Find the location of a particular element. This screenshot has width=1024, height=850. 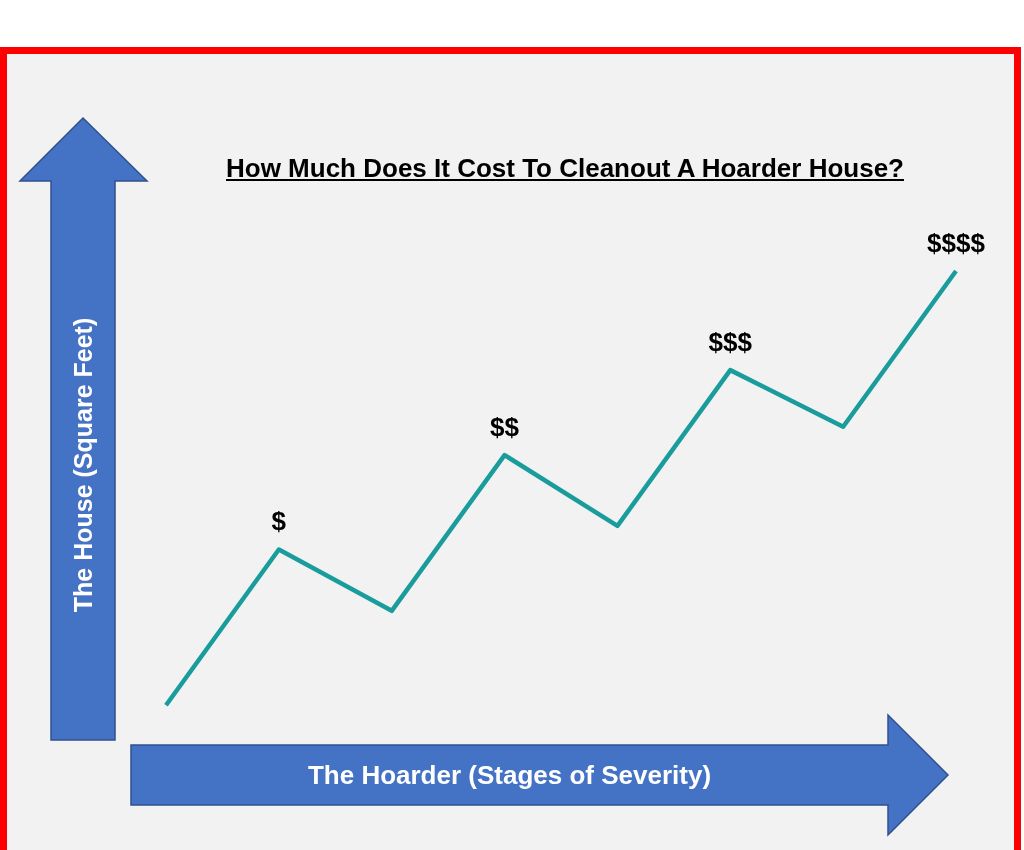

annotation: $$ is located at coordinates (505, 427).